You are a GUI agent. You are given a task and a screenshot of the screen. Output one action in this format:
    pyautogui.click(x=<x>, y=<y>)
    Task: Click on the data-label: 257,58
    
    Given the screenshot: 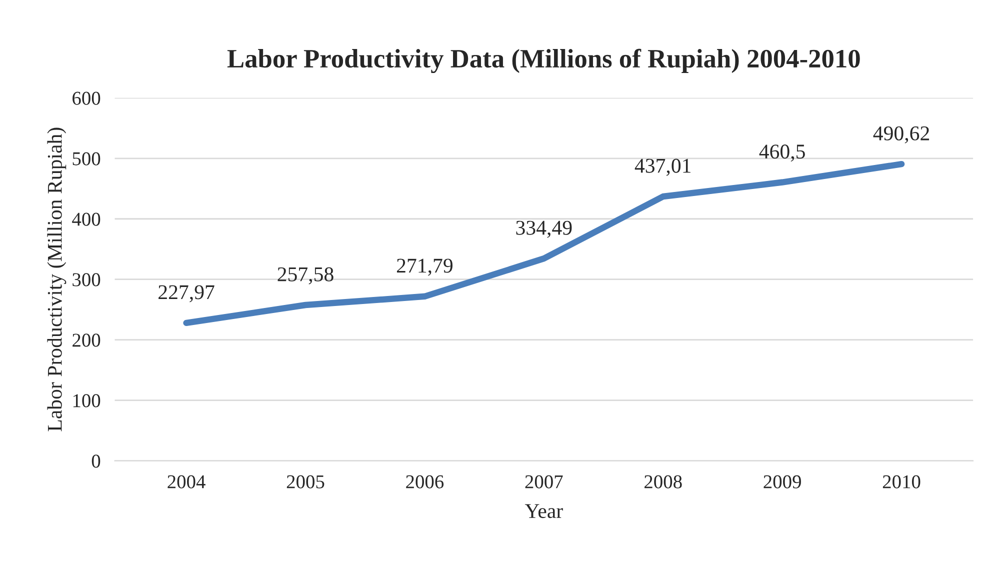 What is the action you would take?
    pyautogui.click(x=306, y=275)
    